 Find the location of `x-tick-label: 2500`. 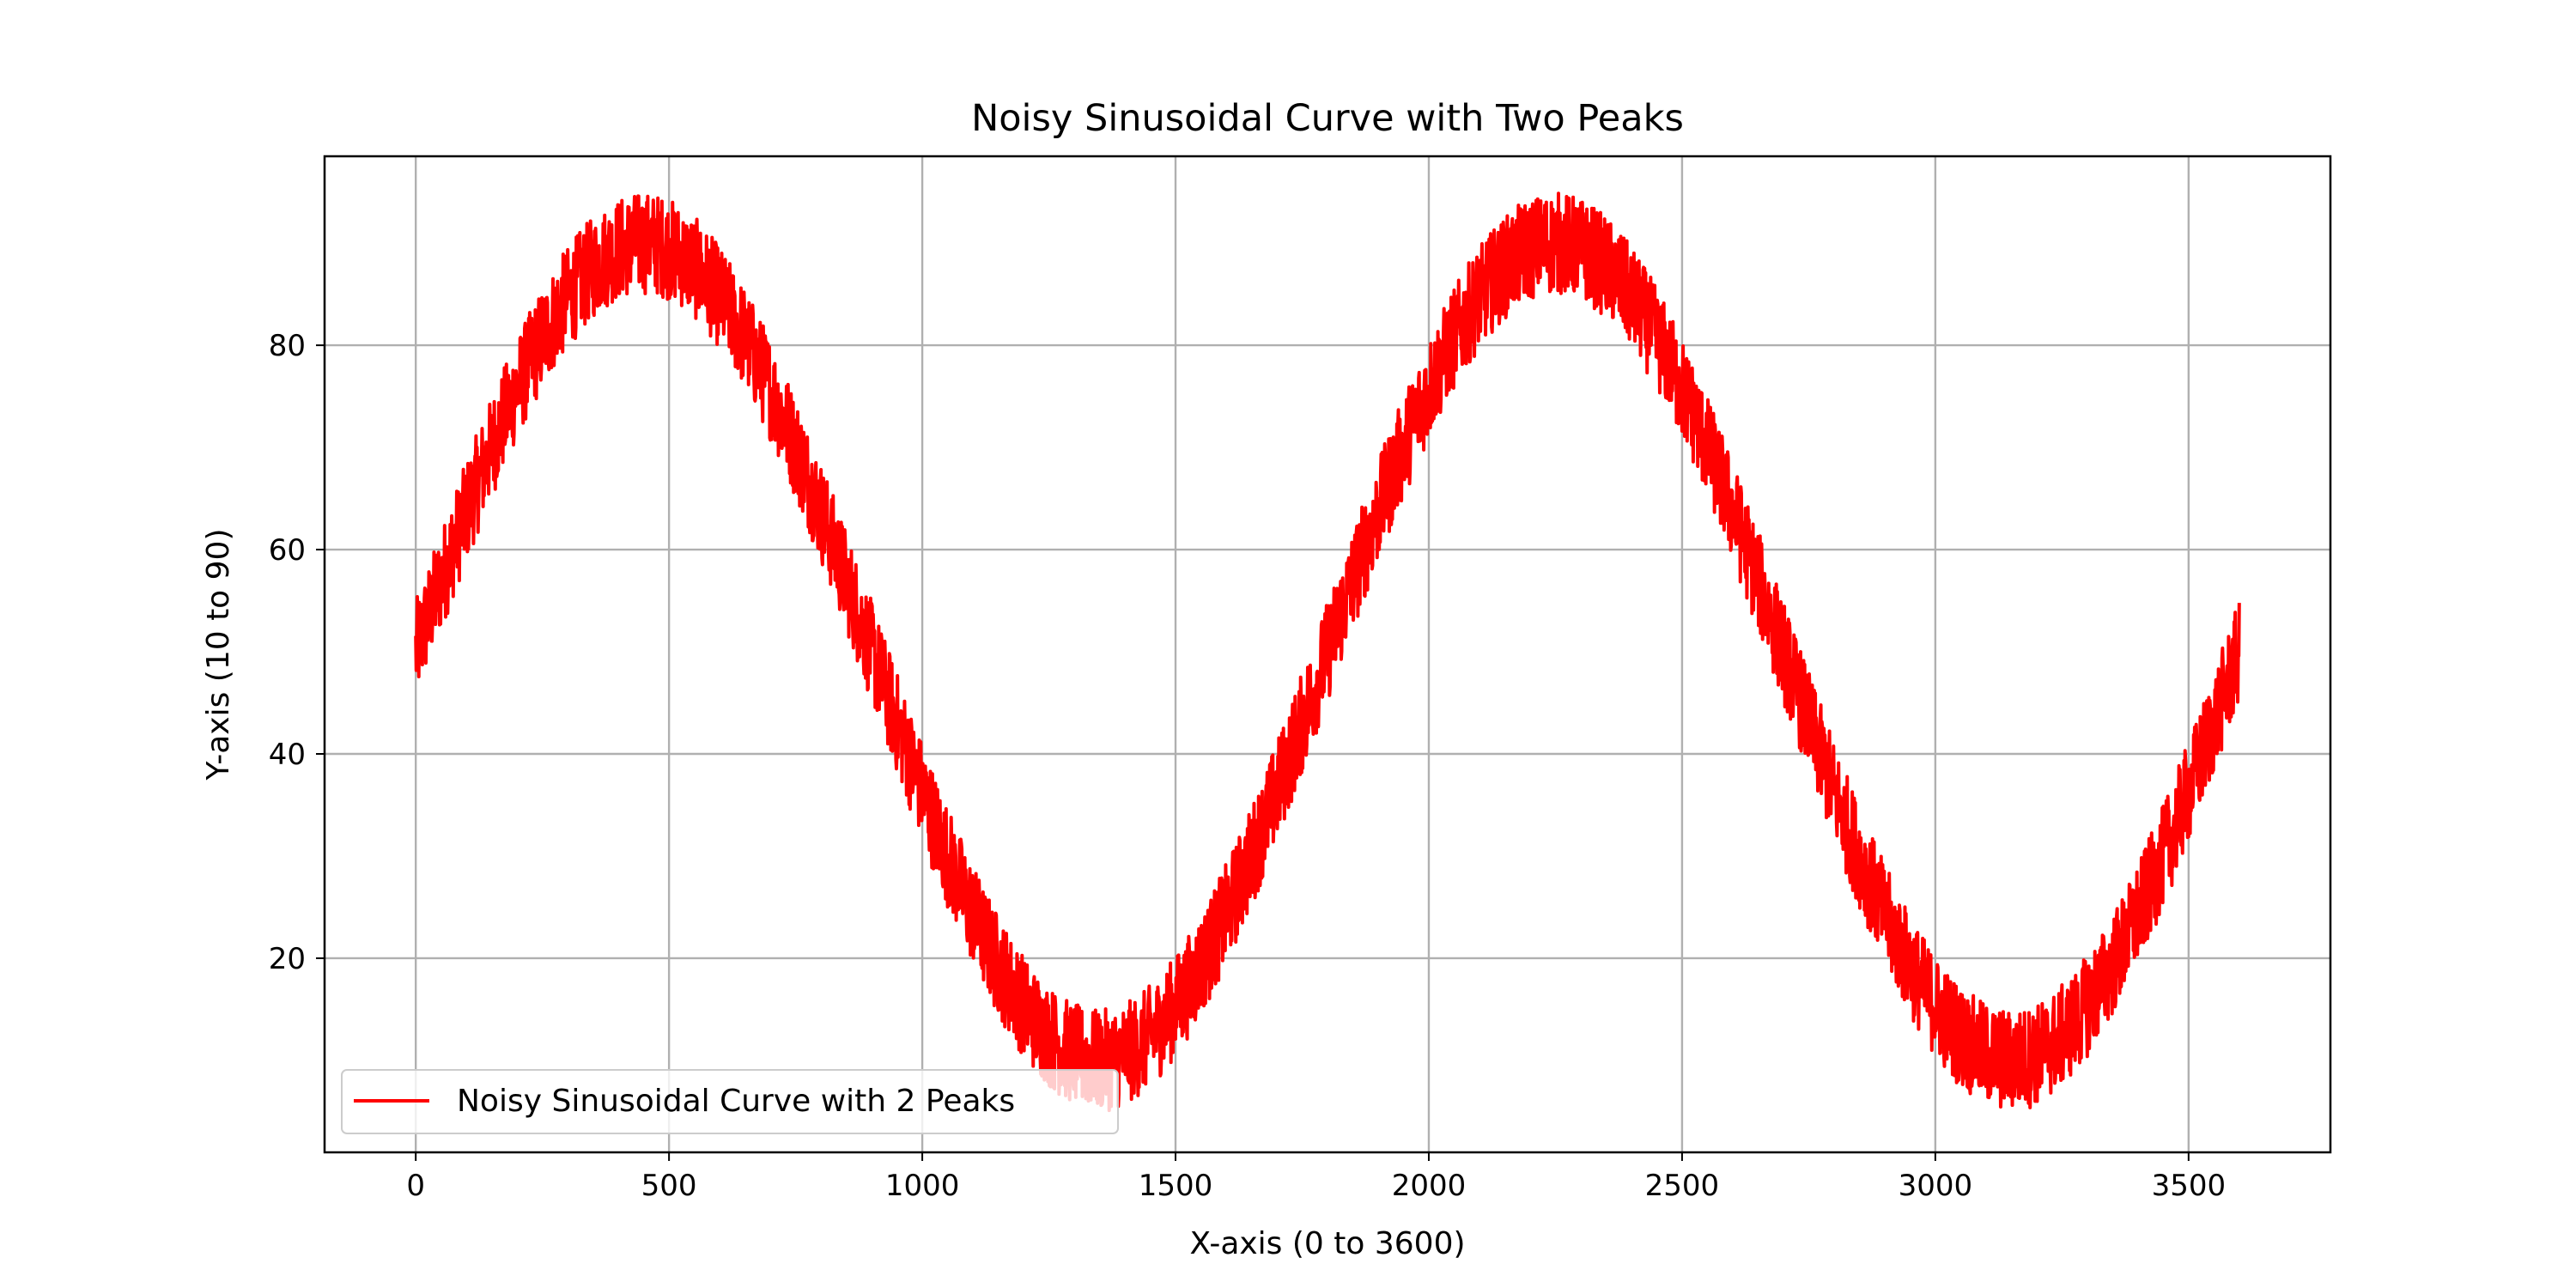

x-tick-label: 2500 is located at coordinates (1682, 1186).